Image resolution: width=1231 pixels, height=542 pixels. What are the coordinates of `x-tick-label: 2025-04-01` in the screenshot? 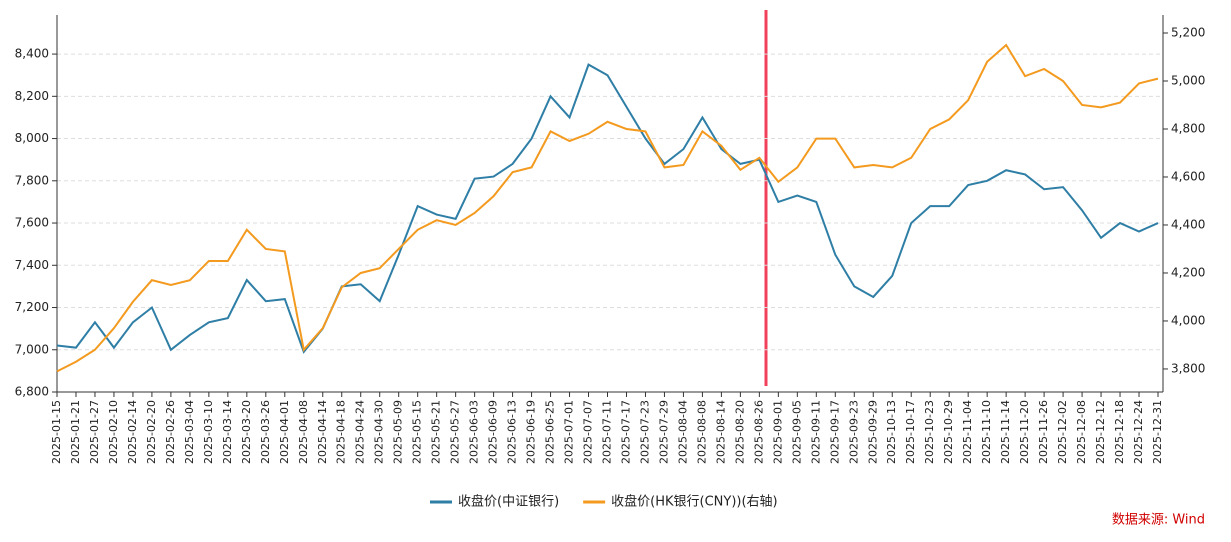 It's located at (284, 432).